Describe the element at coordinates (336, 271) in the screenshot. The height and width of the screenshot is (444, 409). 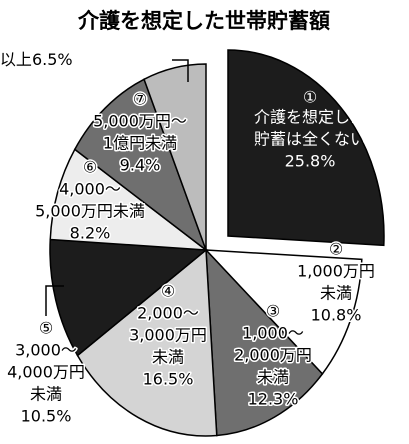
I see `slice-label: 1,000万円` at that location.